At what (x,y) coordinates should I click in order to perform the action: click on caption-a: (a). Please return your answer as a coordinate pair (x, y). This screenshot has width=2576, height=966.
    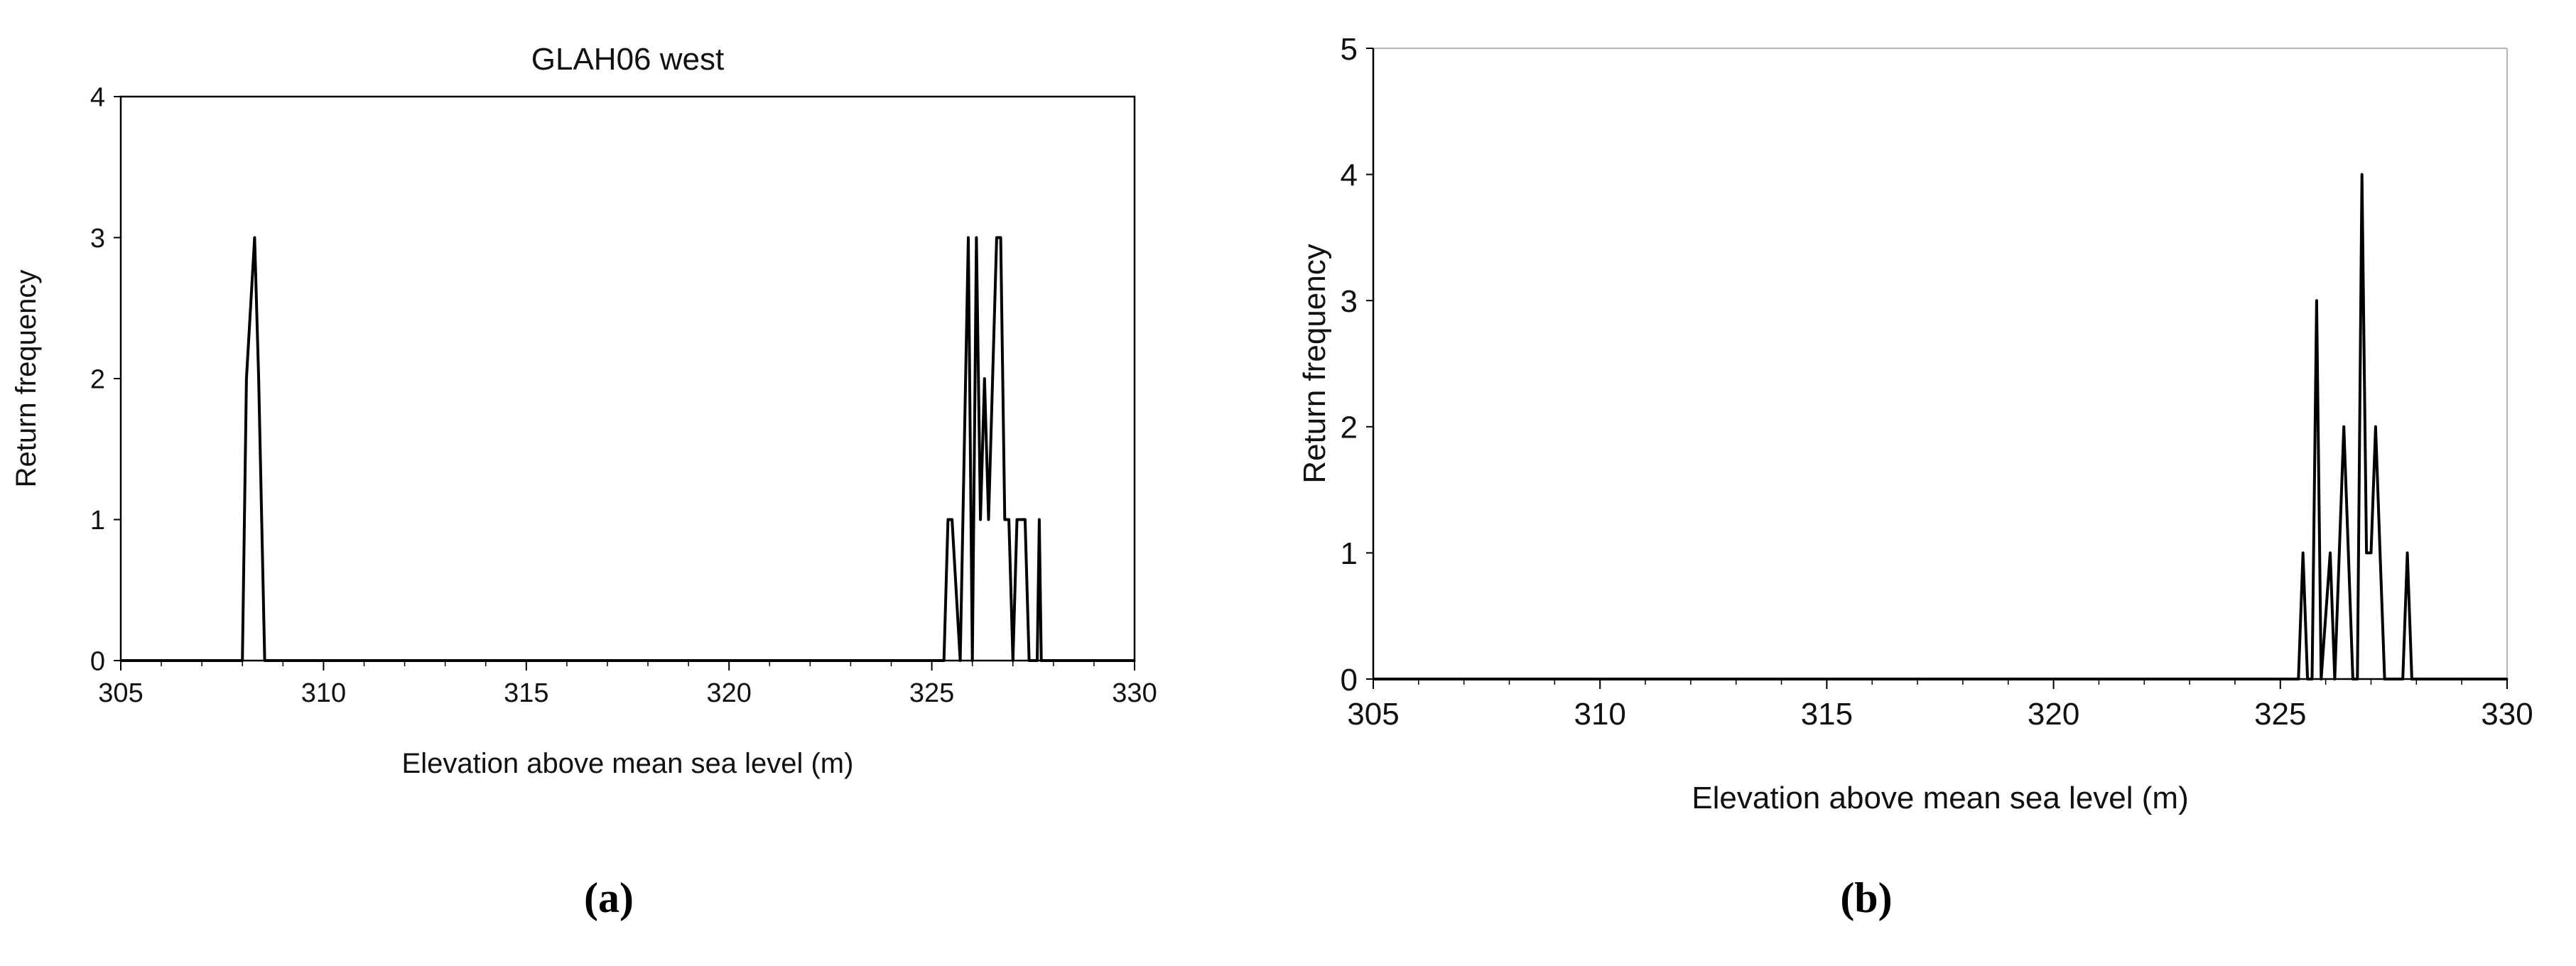
    Looking at the image, I should click on (609, 898).